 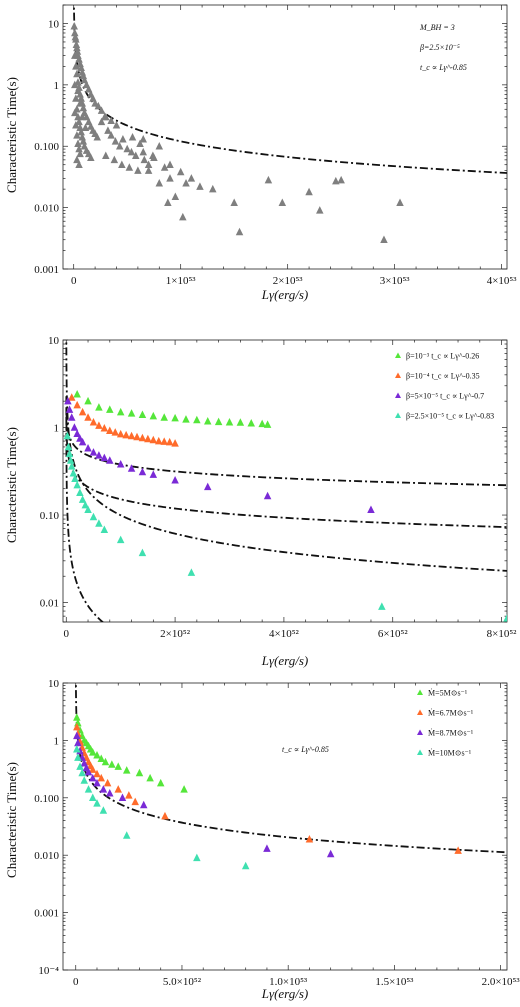 I want to click on x-tick-label: 1.5×10⁵³, so click(x=394, y=982).